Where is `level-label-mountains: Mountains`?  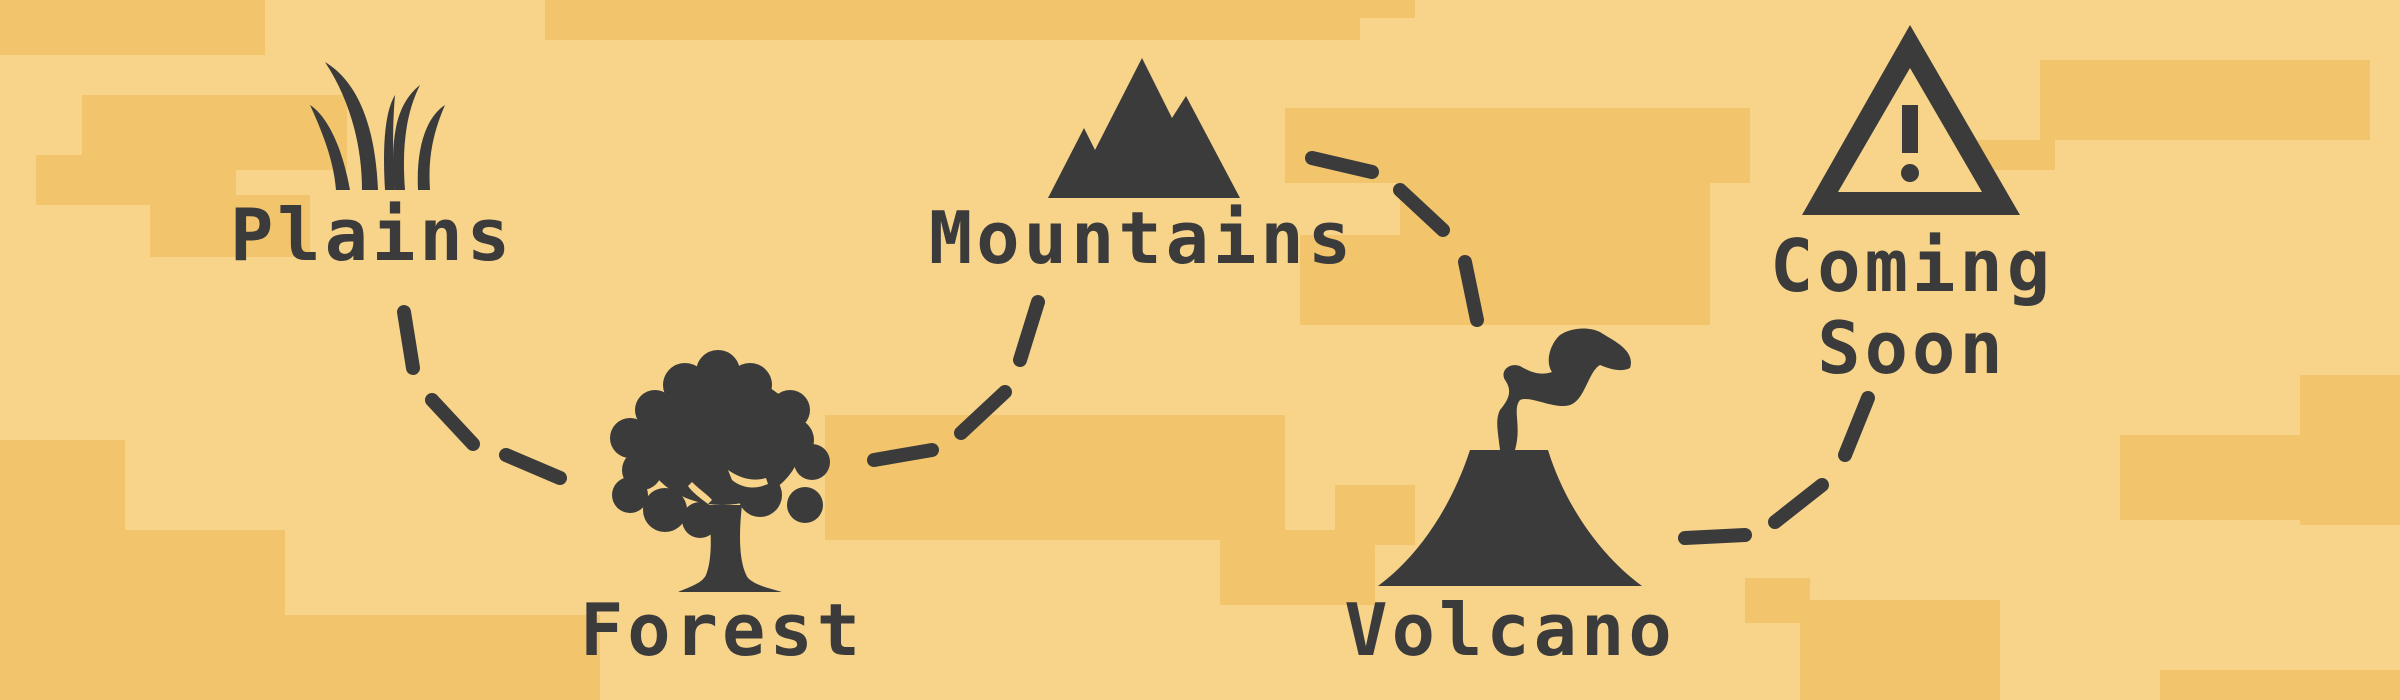
level-label-mountains: Mountains is located at coordinates (1142, 238).